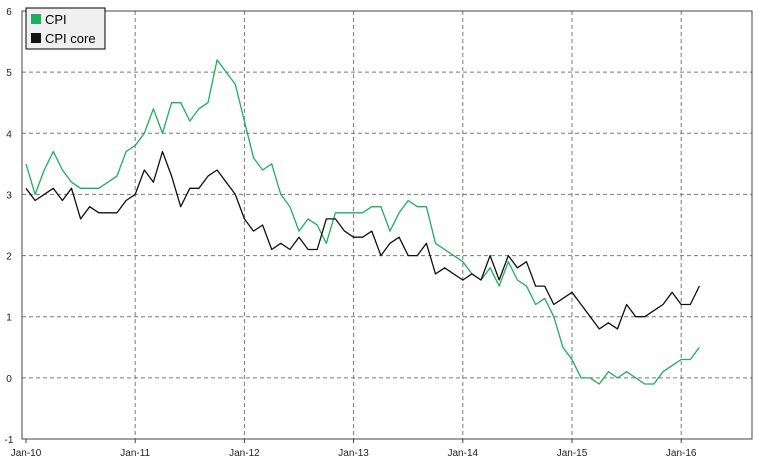  Describe the element at coordinates (70, 38) in the screenshot. I see `legend-label-cpi-core: CPI core` at that location.